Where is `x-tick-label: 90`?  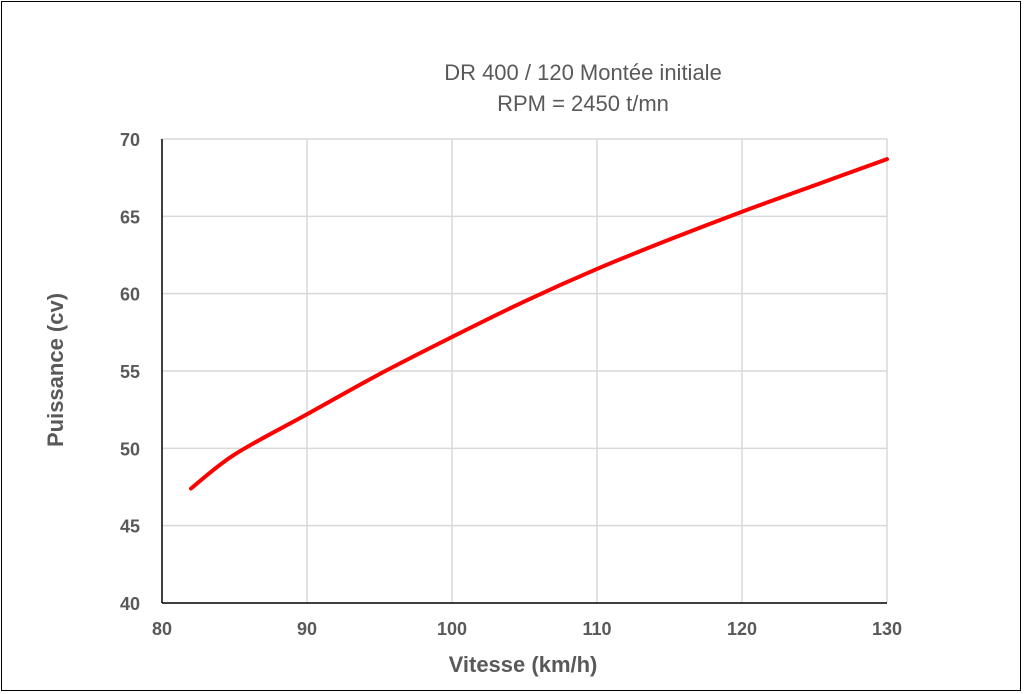 x-tick-label: 90 is located at coordinates (307, 629).